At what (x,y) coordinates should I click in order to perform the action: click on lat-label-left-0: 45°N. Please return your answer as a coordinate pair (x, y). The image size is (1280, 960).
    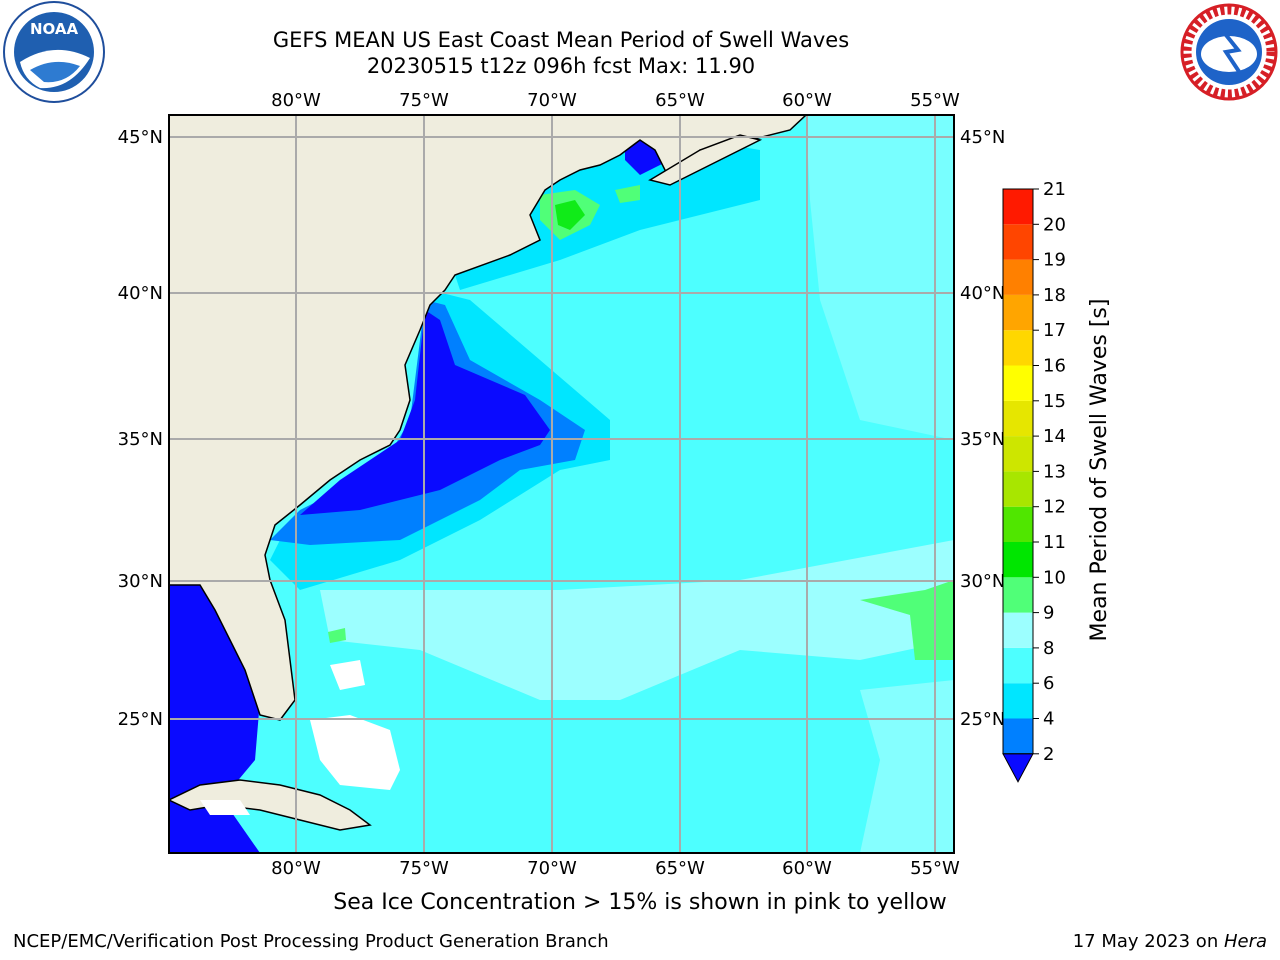
    Looking at the image, I should click on (140, 137).